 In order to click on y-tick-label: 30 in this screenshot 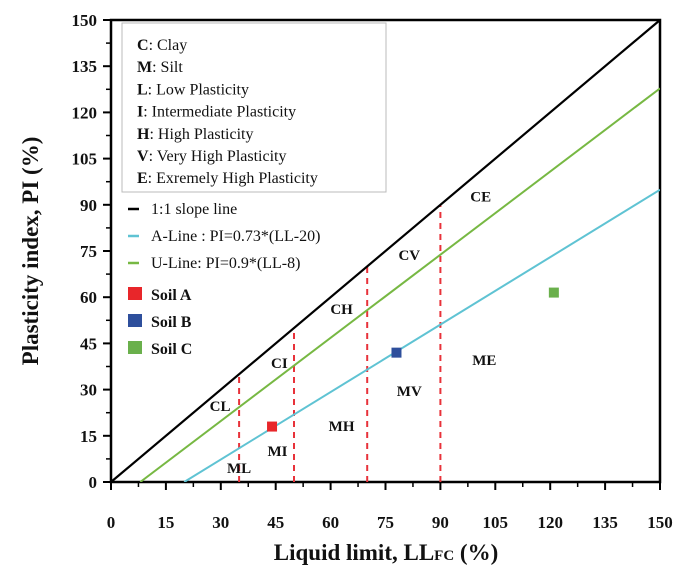, I will do `click(88, 390)`.